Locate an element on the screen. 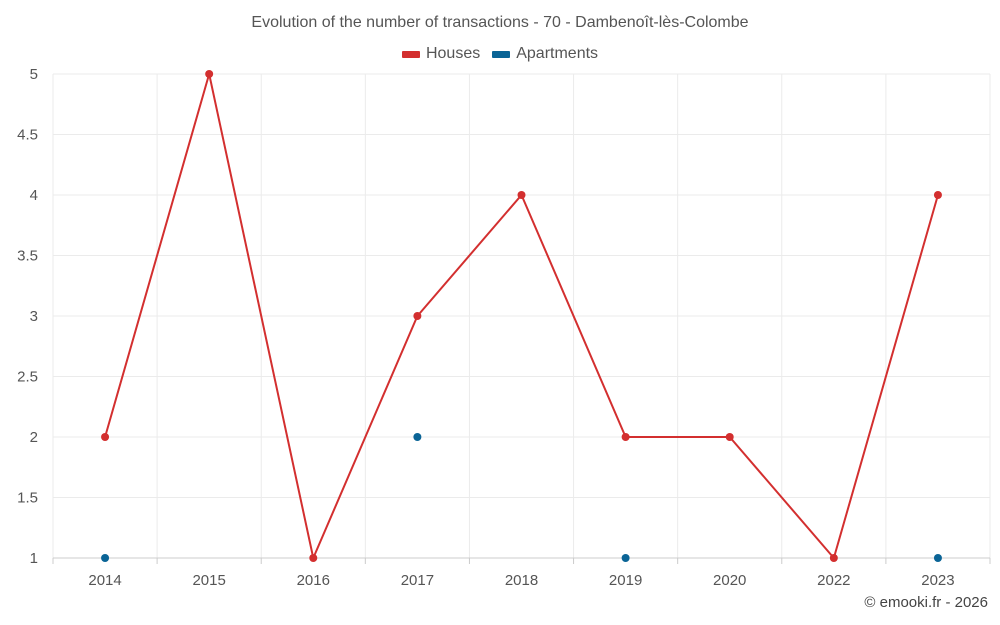 The image size is (1000, 625). x-tick-label: 2016 is located at coordinates (313, 580).